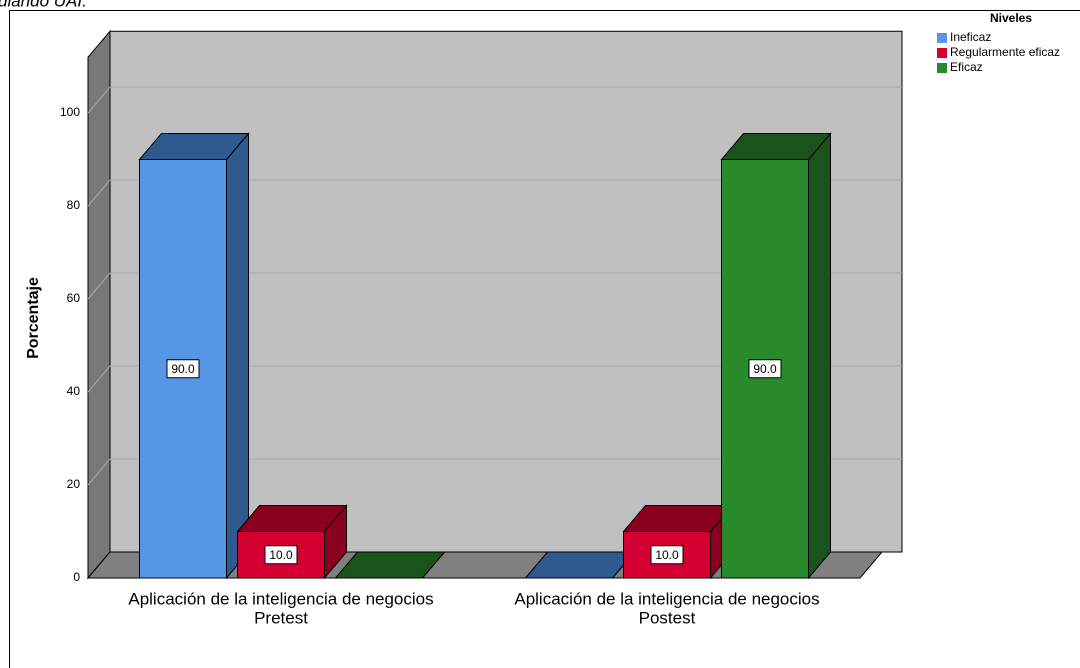 The height and width of the screenshot is (668, 1080). Describe the element at coordinates (667, 617) in the screenshot. I see `x-tick-label: Postest` at that location.